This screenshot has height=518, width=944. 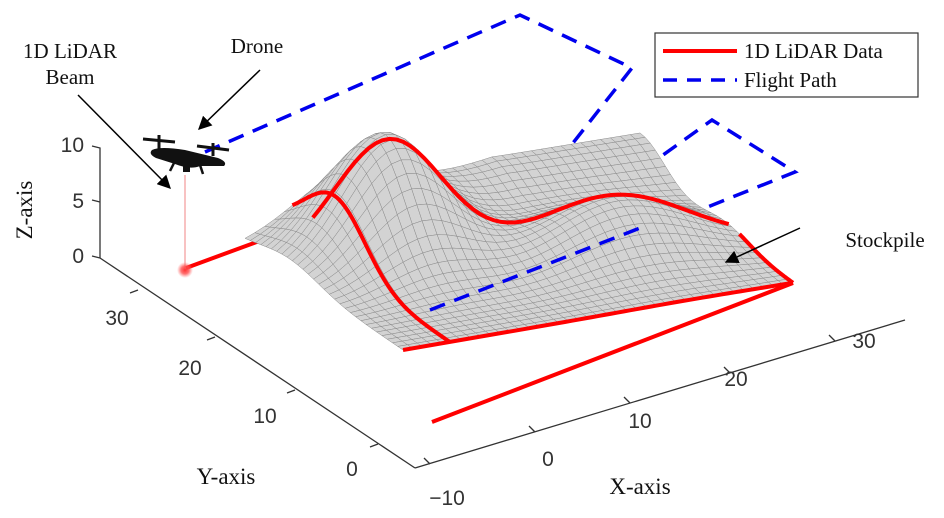 What do you see at coordinates (863, 341) in the screenshot?
I see `x-tick-label: 30` at bounding box center [863, 341].